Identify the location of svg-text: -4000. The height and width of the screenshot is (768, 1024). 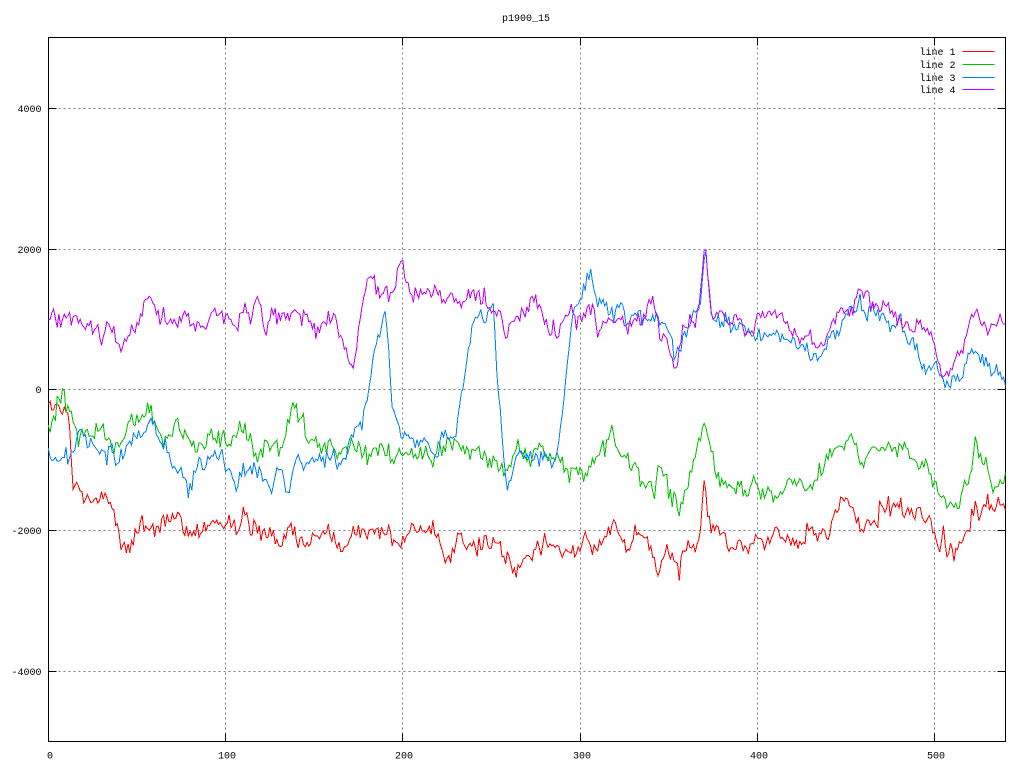
(26, 673).